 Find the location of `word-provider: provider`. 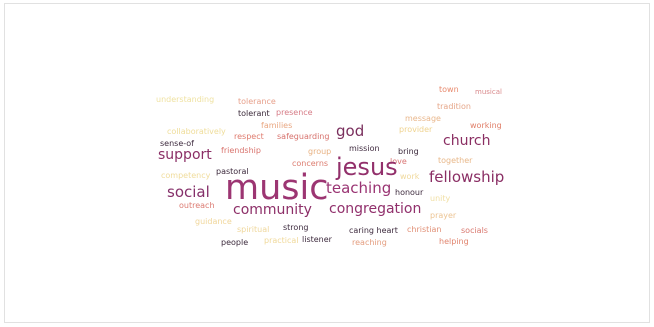

word-provider: provider is located at coordinates (416, 129).